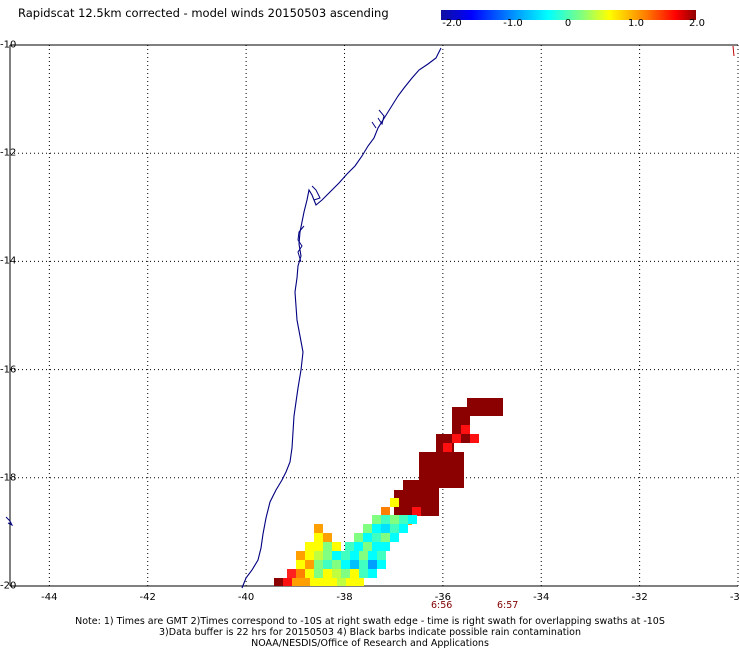 Image resolution: width=740 pixels, height=650 pixels. Describe the element at coordinates (568, 15) in the screenshot. I see `colorbar` at that location.